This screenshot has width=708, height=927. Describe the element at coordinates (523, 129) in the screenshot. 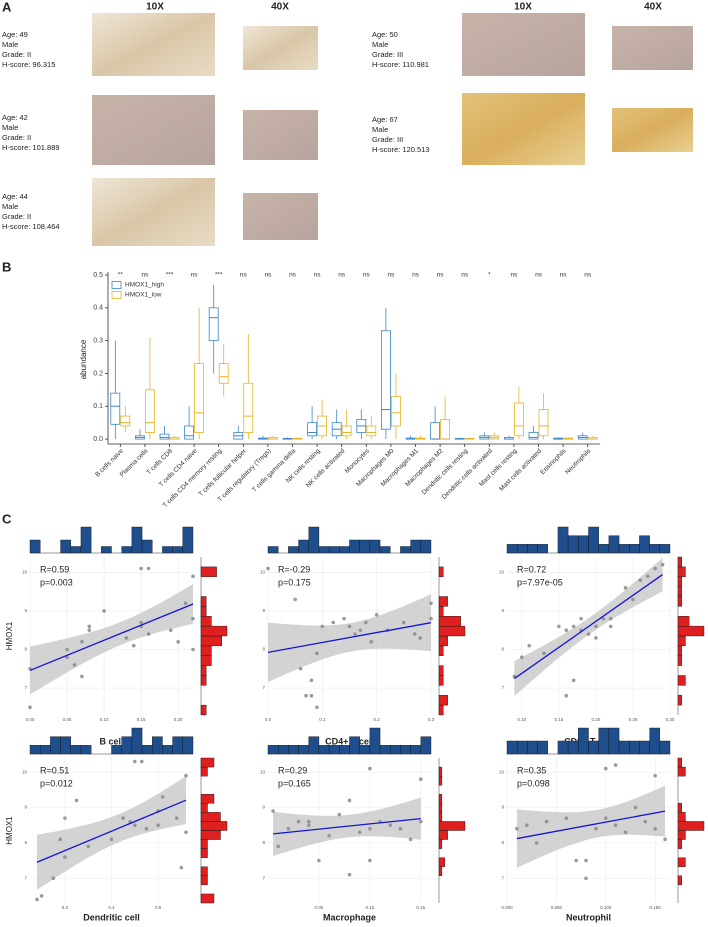

I see `ihc-image` at that location.